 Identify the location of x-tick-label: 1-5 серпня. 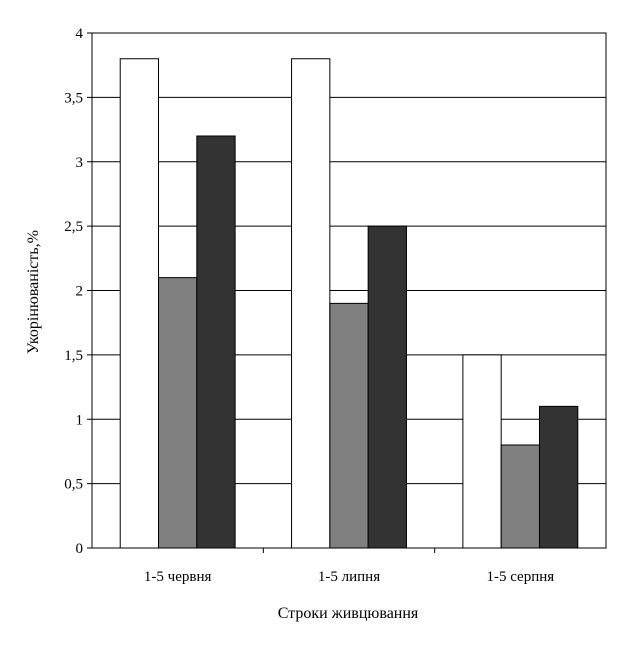
(520, 577).